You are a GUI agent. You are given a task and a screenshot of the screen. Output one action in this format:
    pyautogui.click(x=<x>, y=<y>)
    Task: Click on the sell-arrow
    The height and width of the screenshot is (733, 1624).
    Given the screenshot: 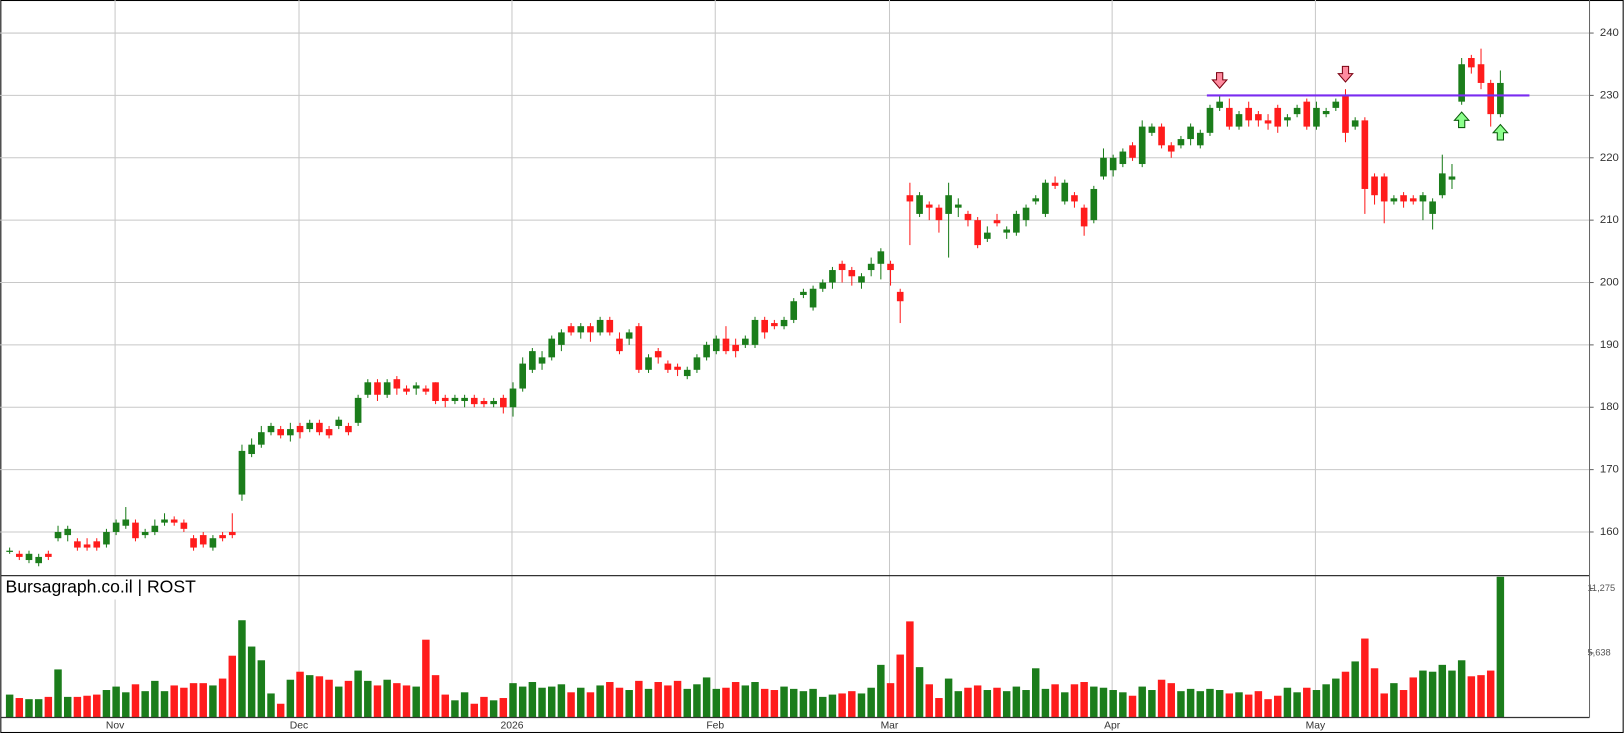 What is the action you would take?
    pyautogui.click(x=1220, y=80)
    